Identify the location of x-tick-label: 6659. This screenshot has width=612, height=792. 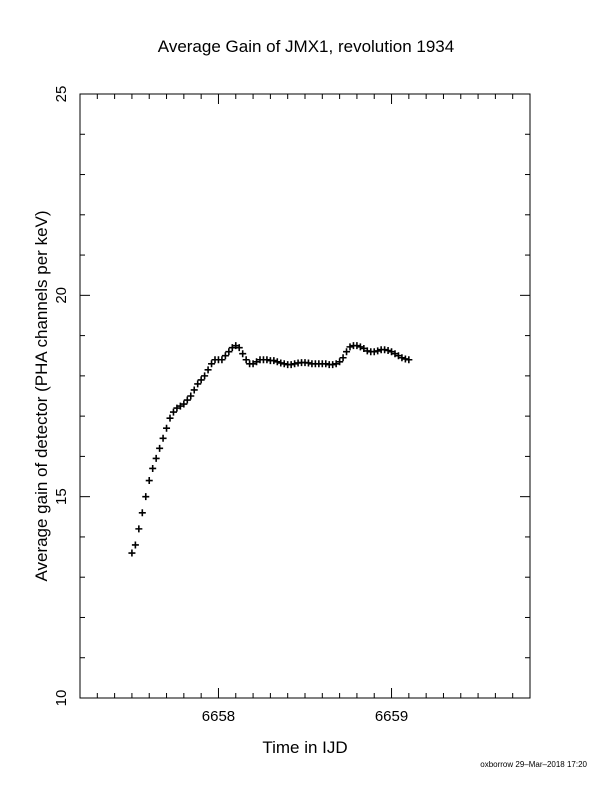
(391, 716).